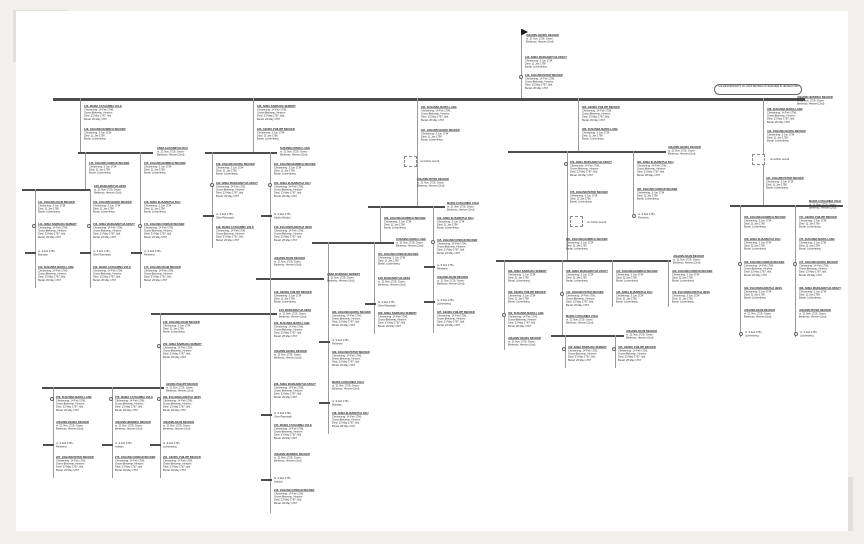 This screenshot has width=864, height=544. What do you see at coordinates (561, 287) in the screenshot?
I see `person-block: 396. ANNA BARBARA SEIBERT Christening` at bounding box center [561, 287].